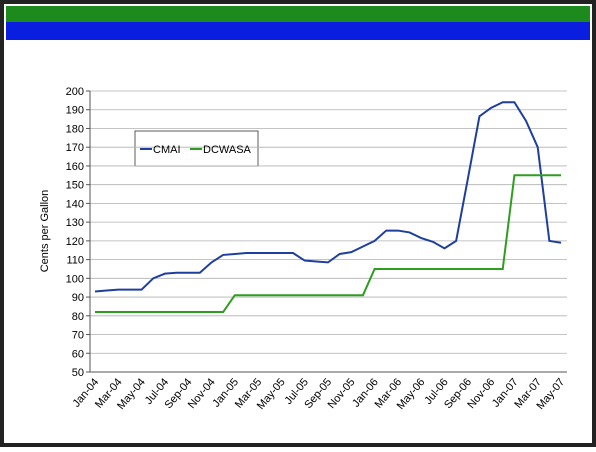 The height and width of the screenshot is (452, 596). I want to click on legend-label: CMAI, so click(167, 150).